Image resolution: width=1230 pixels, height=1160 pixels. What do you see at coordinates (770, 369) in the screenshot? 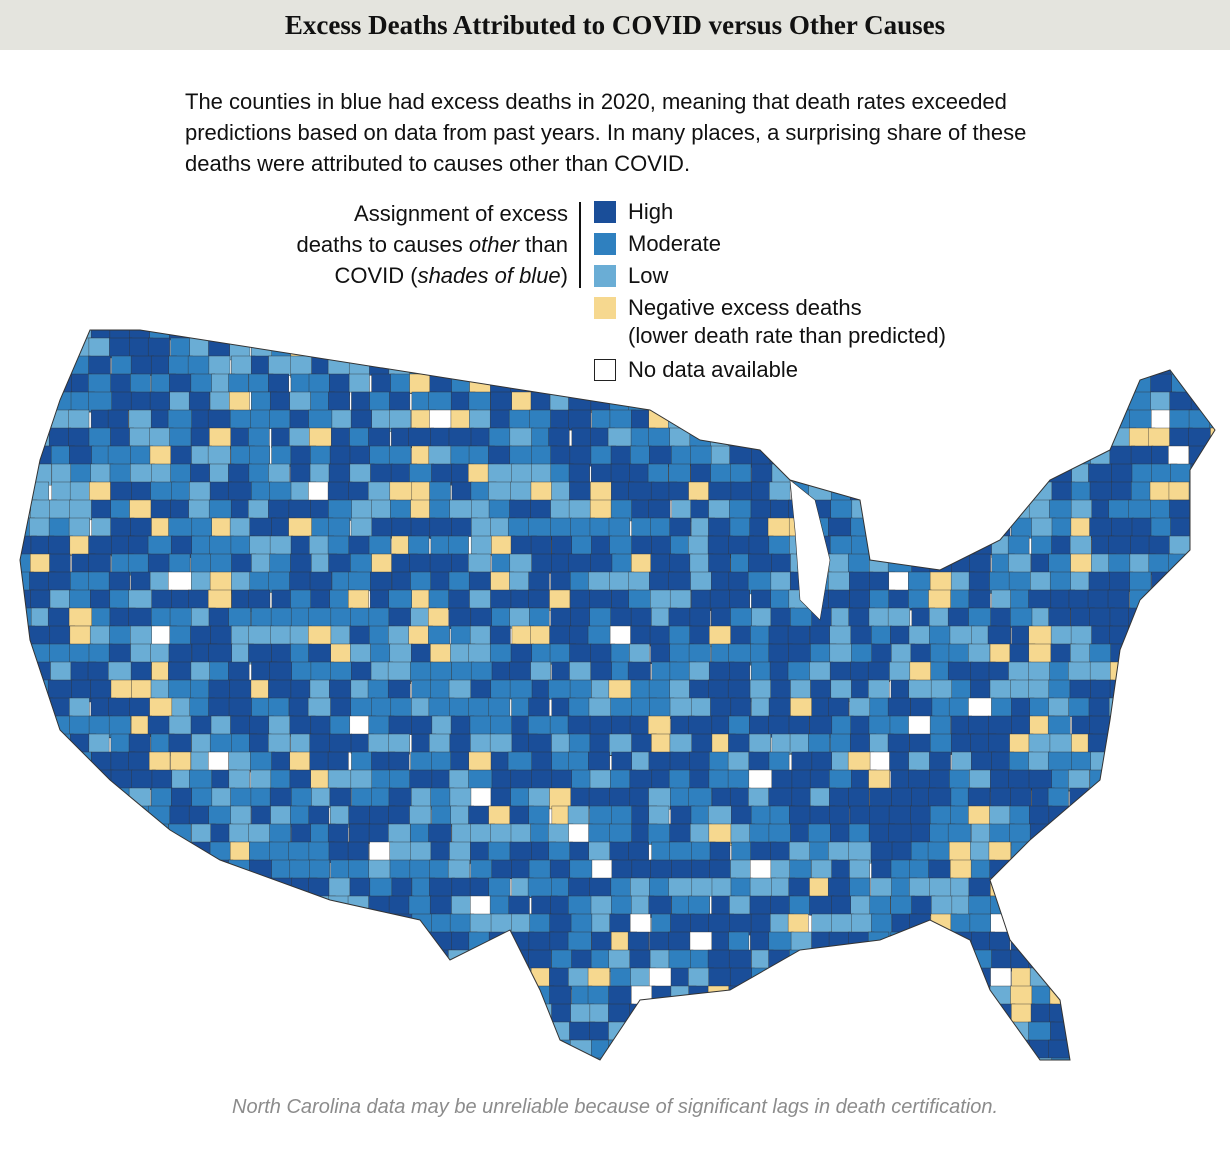
I see `legend-item: No data available` at bounding box center [770, 369].